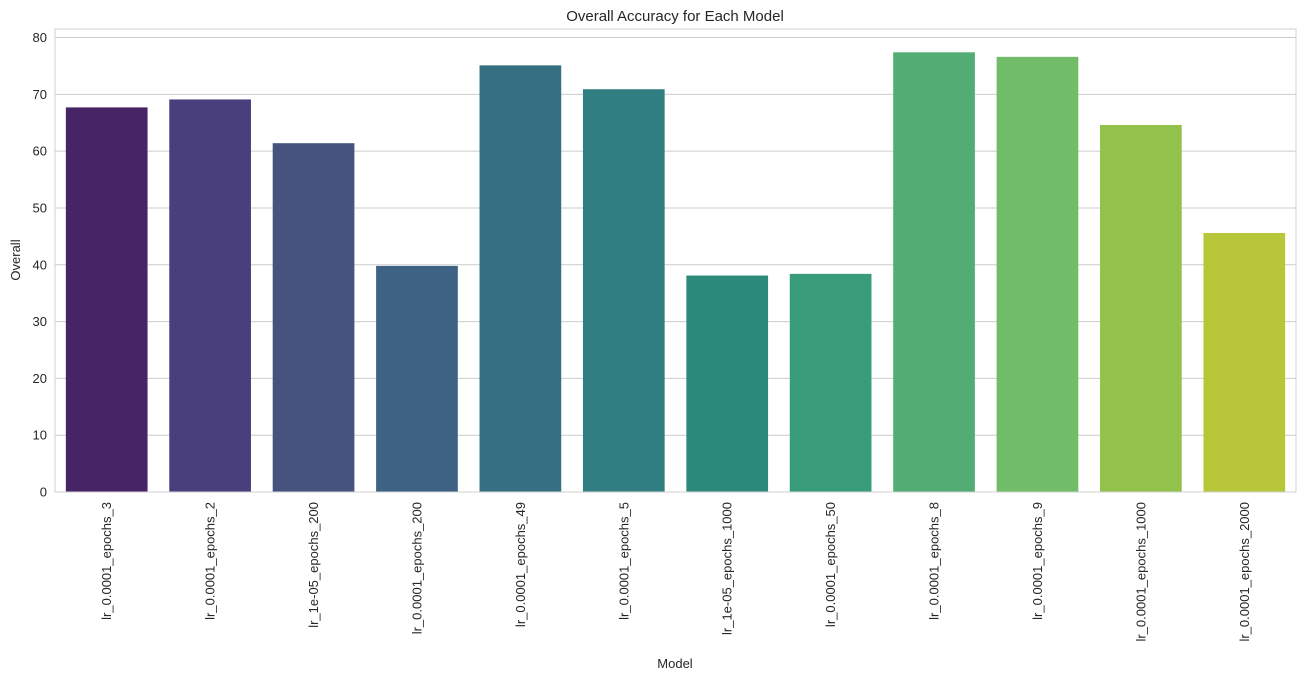 The height and width of the screenshot is (680, 1304). I want to click on y-tick-label: 80, so click(40, 37).